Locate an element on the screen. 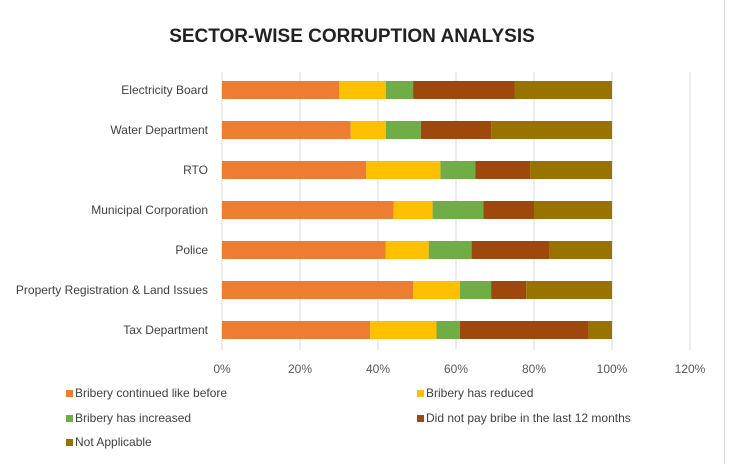  x-tick-label: 0% is located at coordinates (222, 369).